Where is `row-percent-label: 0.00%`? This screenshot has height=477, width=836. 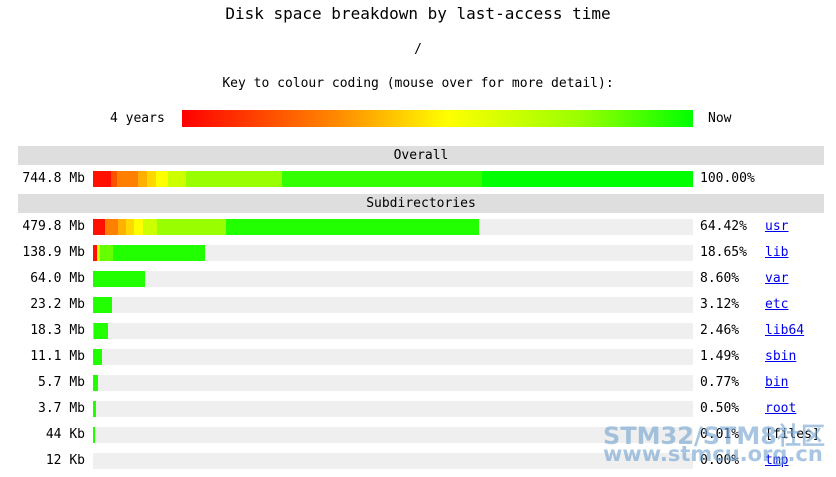
row-percent-label: 0.00% is located at coordinates (720, 460).